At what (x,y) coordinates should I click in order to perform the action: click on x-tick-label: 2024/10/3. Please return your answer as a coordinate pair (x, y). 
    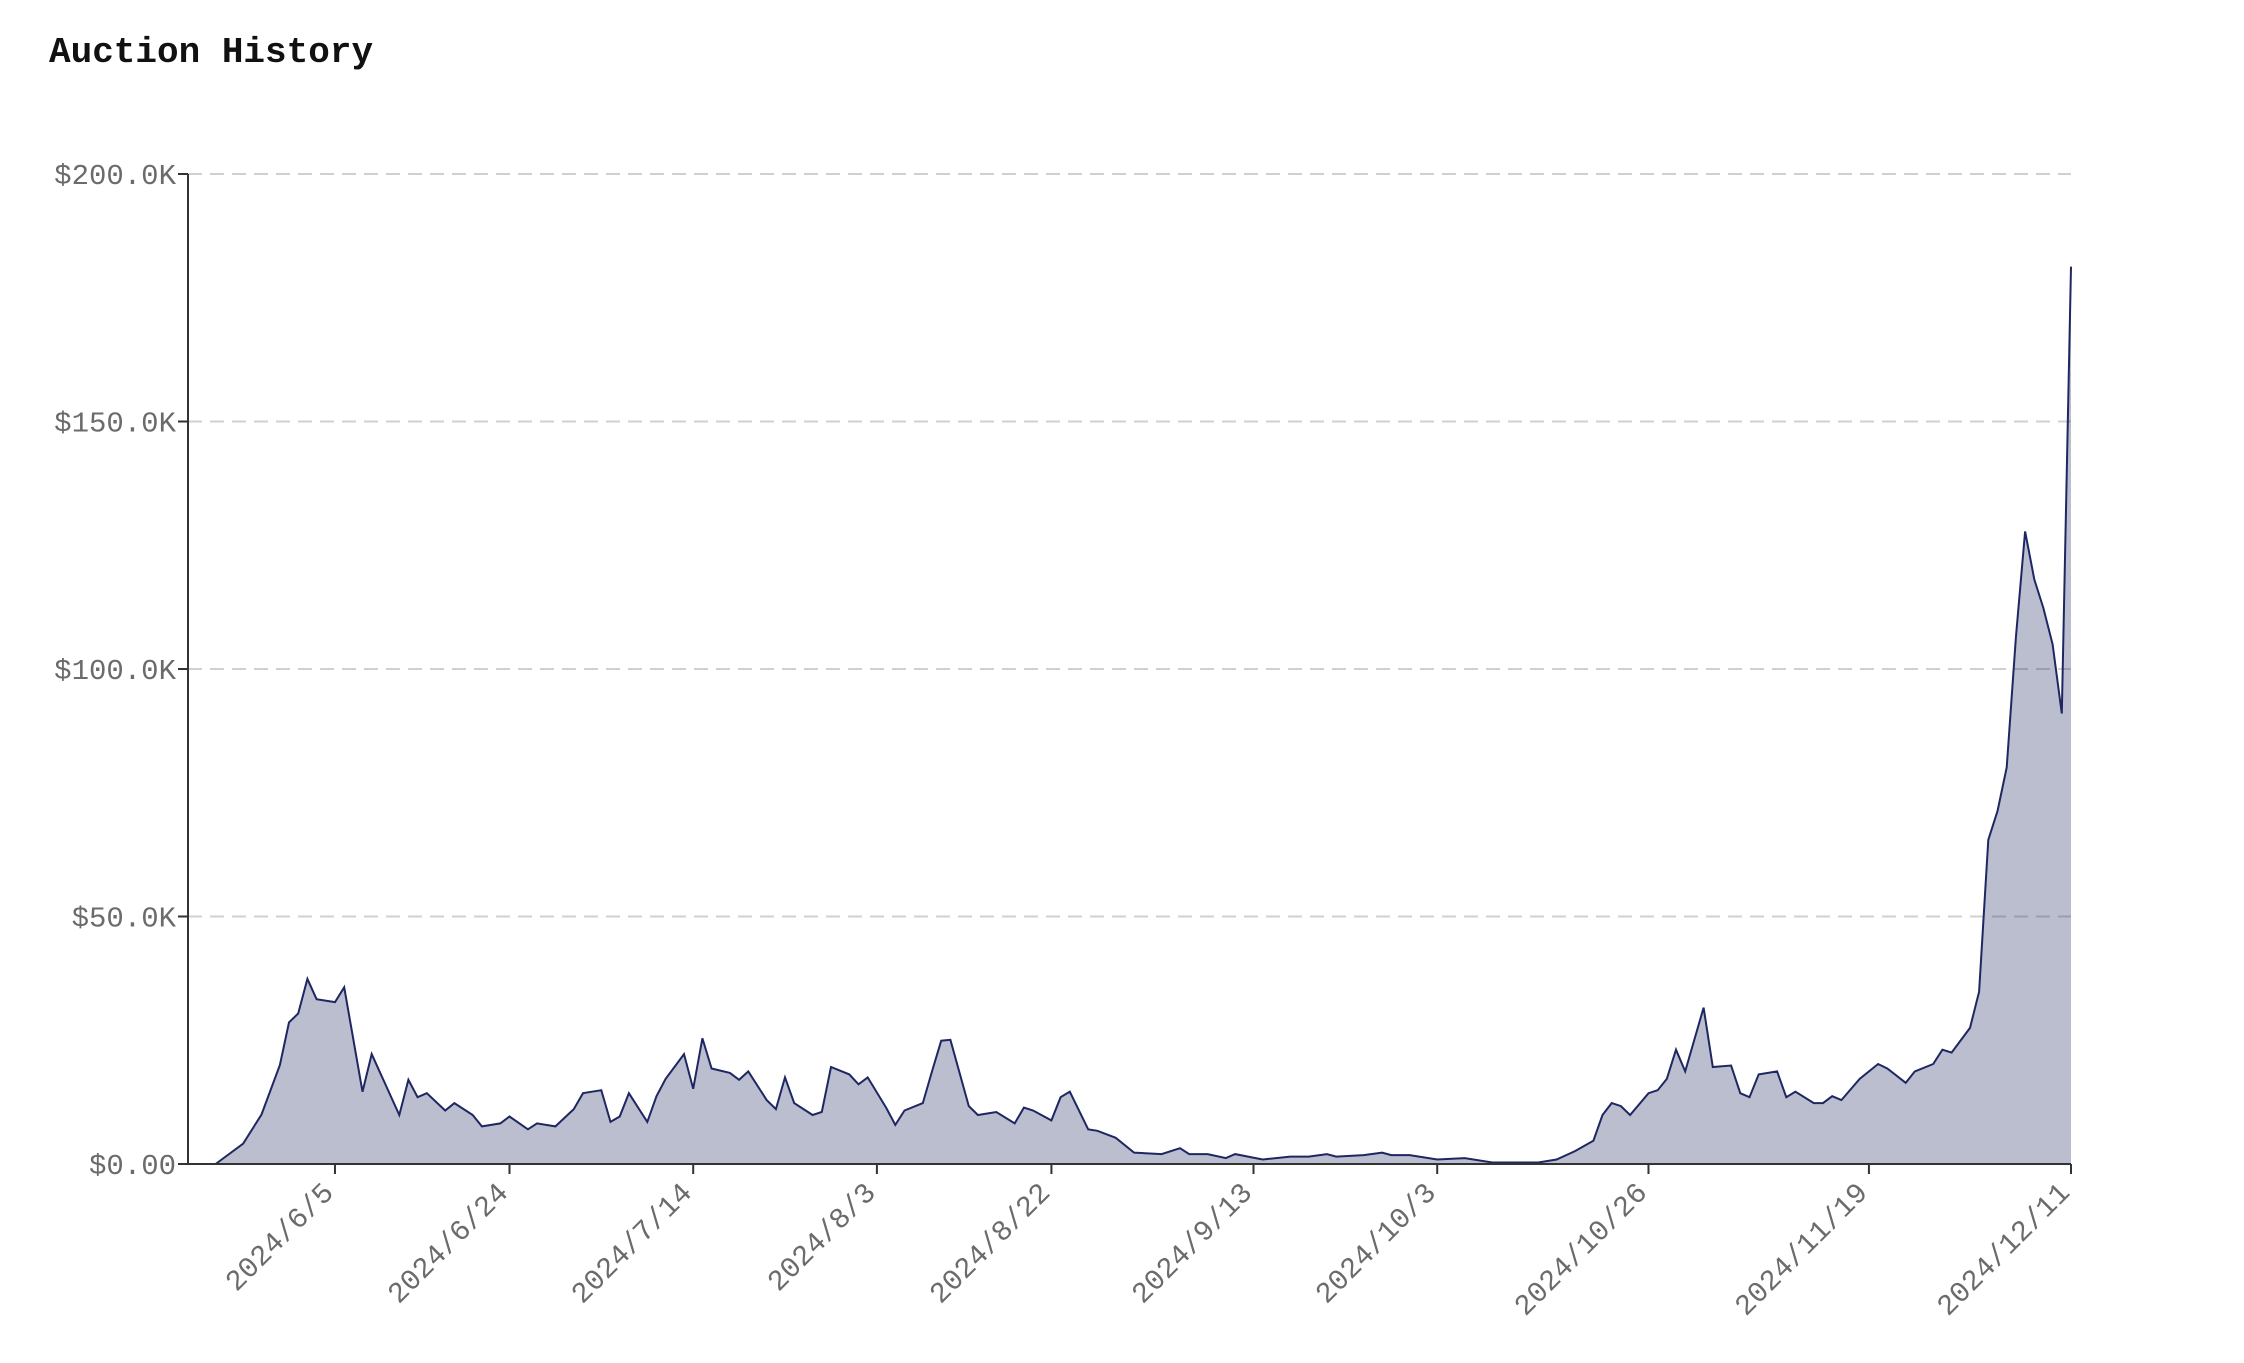
    Looking at the image, I should click on (1376, 1244).